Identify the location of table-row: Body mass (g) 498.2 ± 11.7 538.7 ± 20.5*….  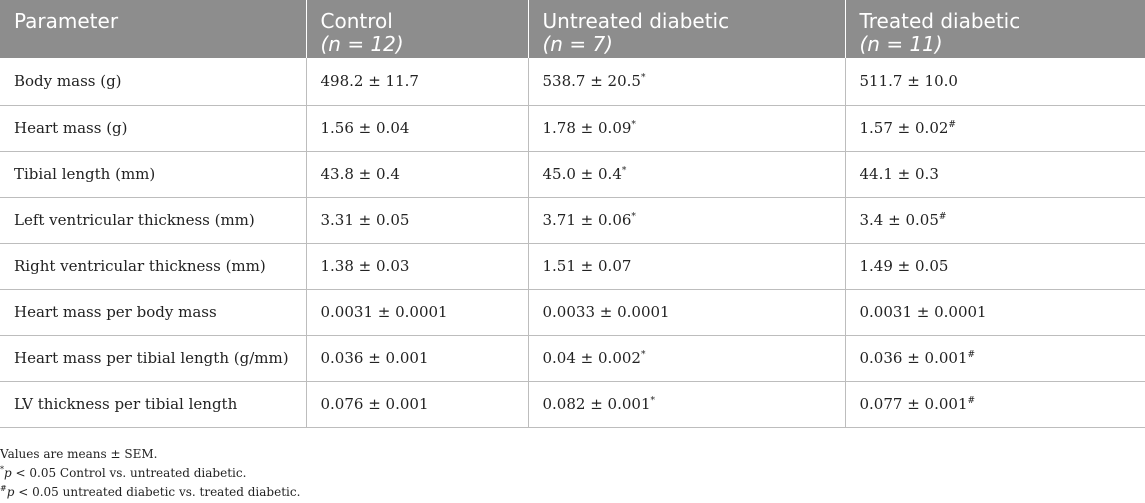
(572, 82).